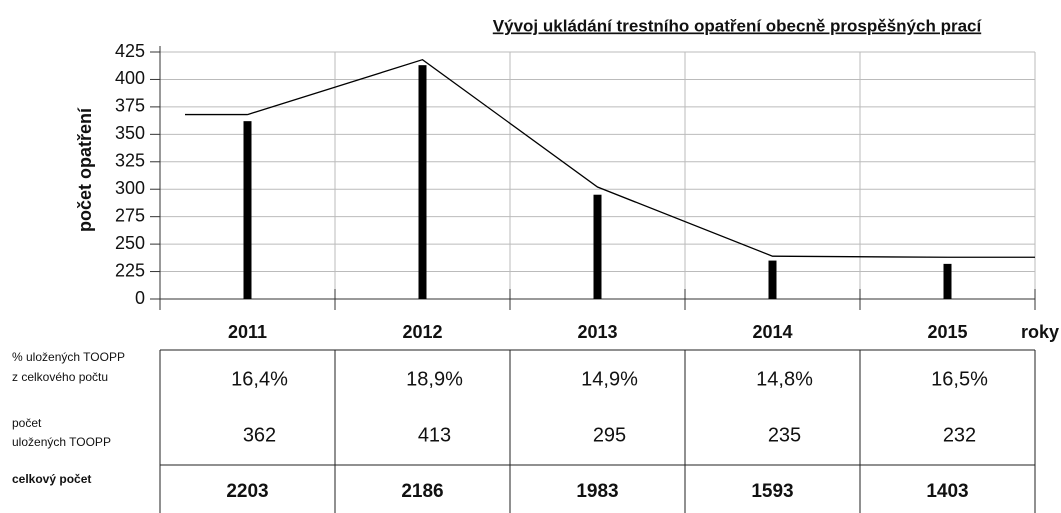  I want to click on x-axis-label: roky, so click(1040, 332).